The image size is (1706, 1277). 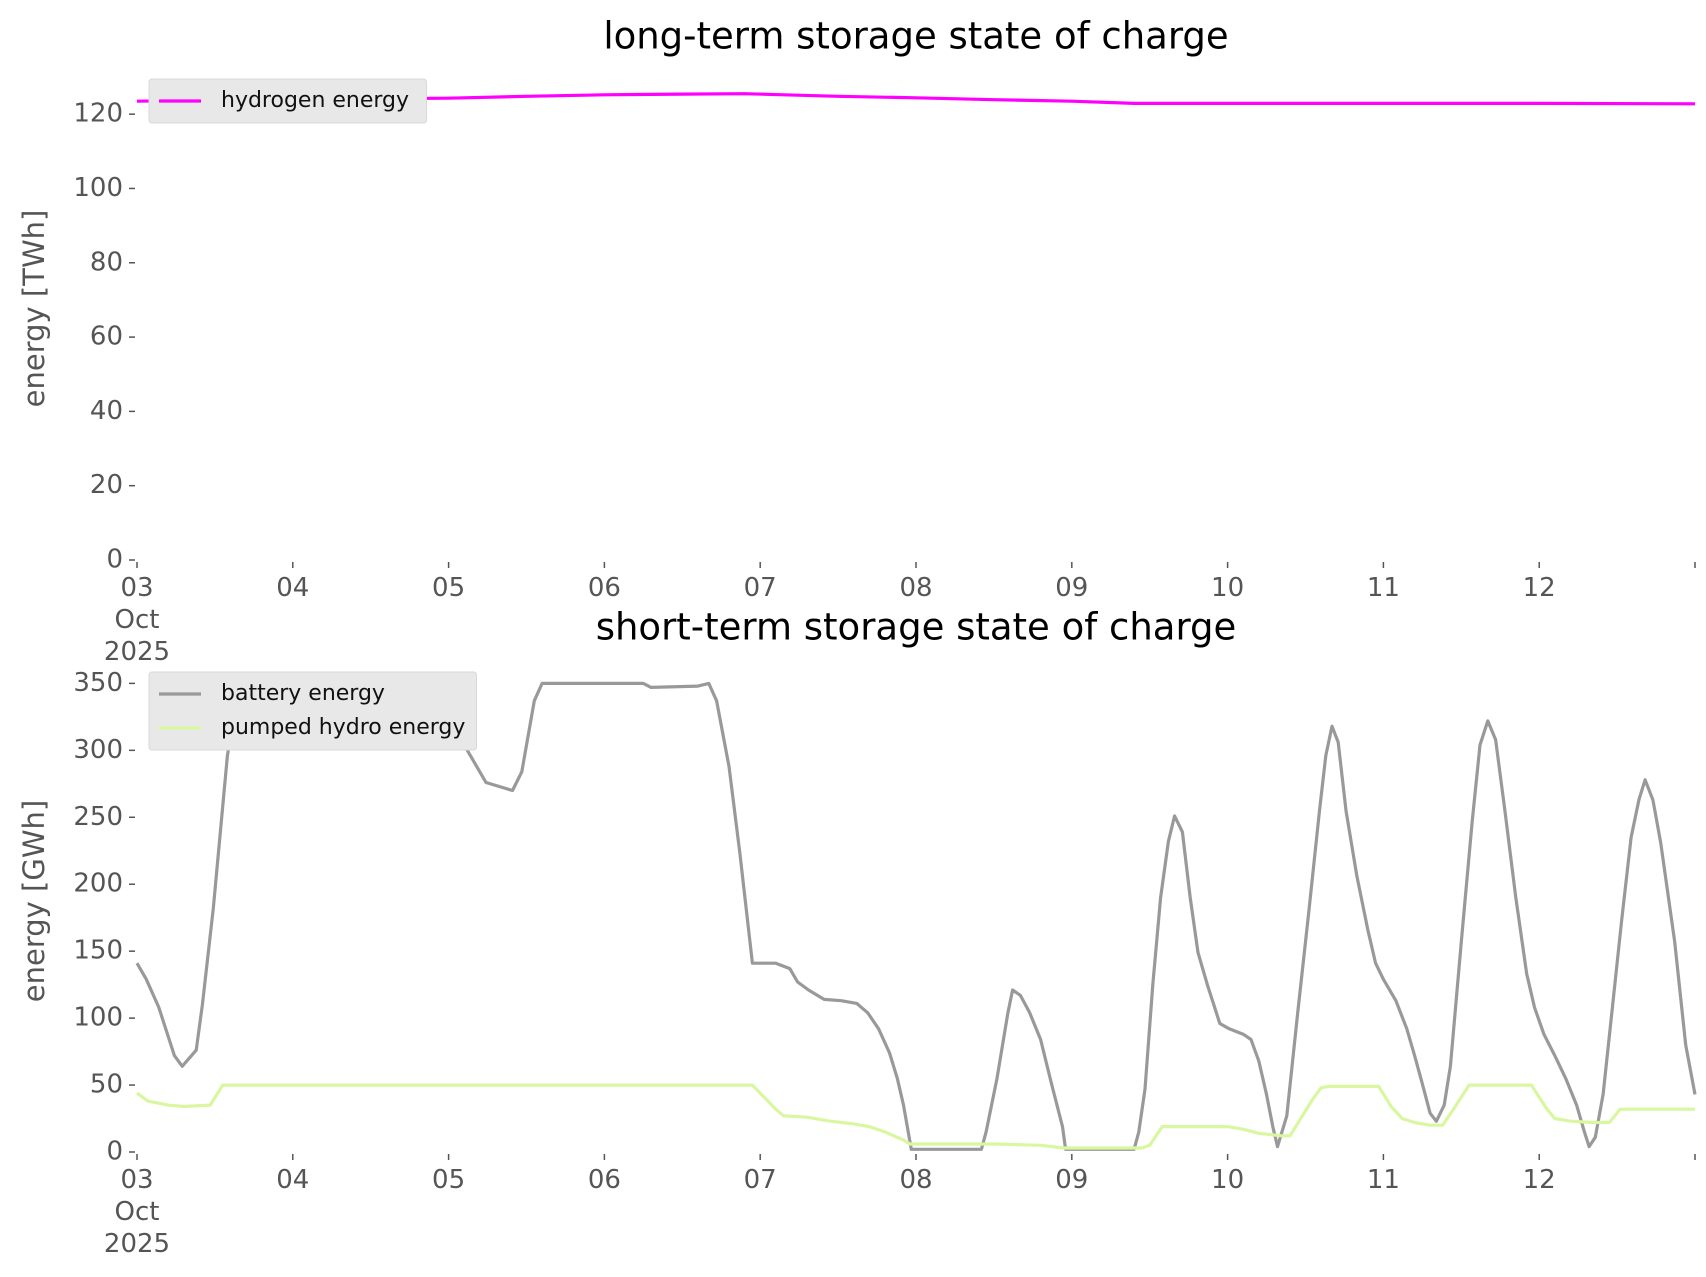 I want to click on chart-title: short-term storage state of charge, so click(x=916, y=627).